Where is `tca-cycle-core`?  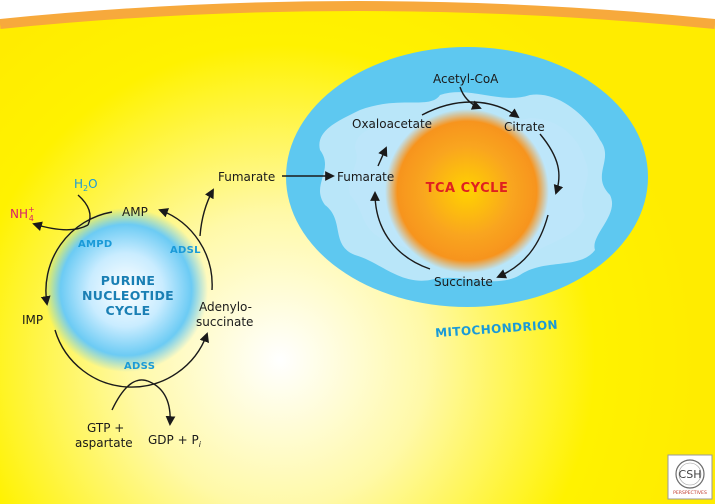
tca-cycle-core is located at coordinates (467, 191).